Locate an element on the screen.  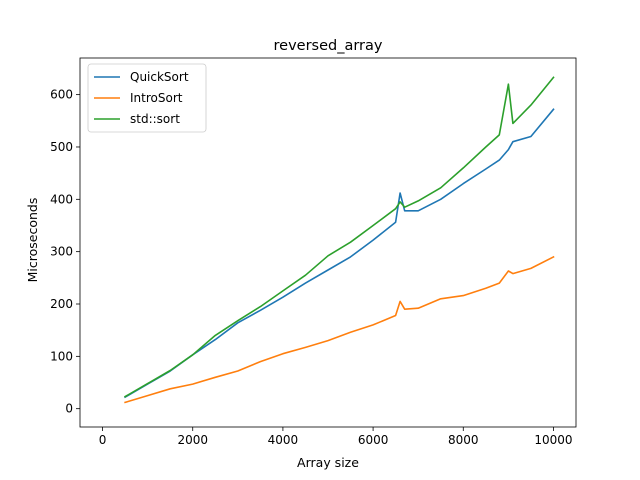
legend-label: std::sort is located at coordinates (155, 119).